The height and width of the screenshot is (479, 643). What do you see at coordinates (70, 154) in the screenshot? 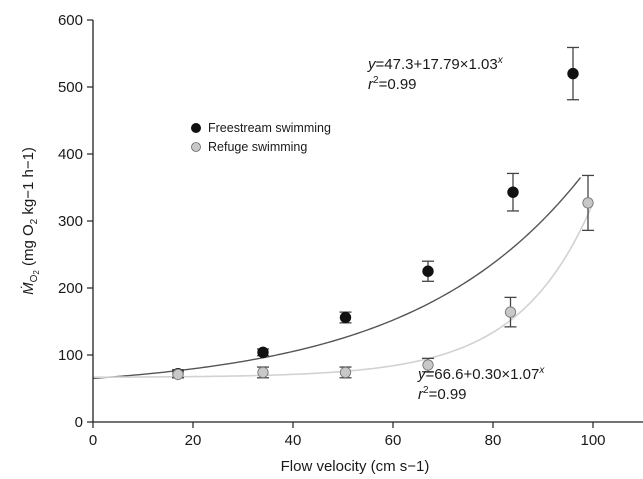
I see `y-tick-label: 400` at bounding box center [70, 154].